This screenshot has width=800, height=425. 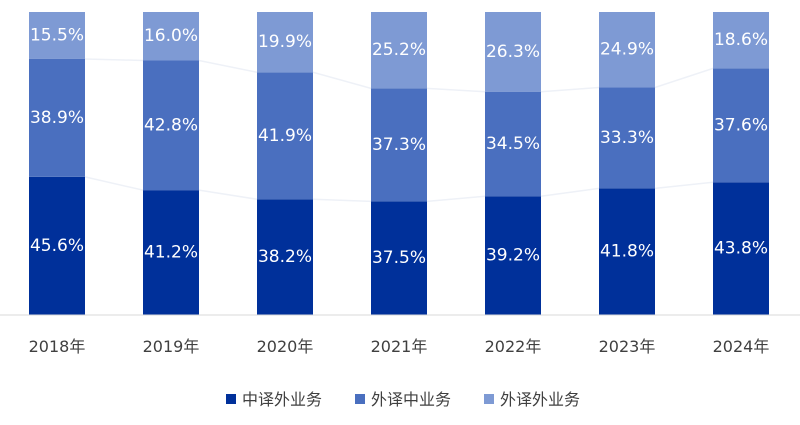 I want to click on x-tick-label-4: 2021年, so click(x=399, y=346).